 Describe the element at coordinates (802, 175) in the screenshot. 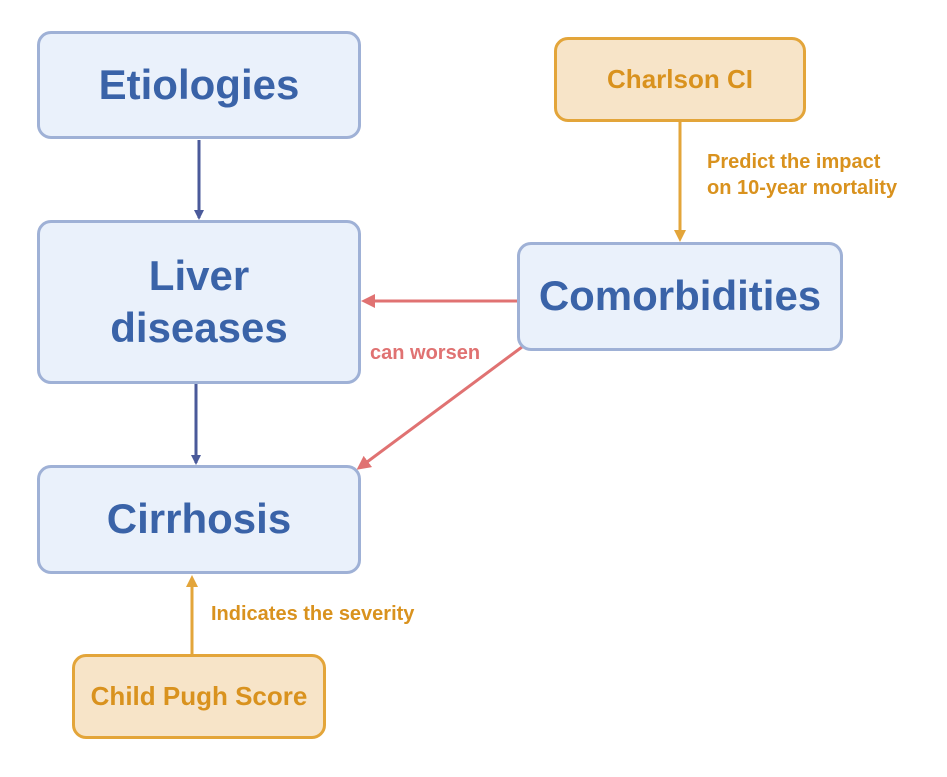

I see `charlson-edge-label: Predict the impact on 10-year mortality` at that location.